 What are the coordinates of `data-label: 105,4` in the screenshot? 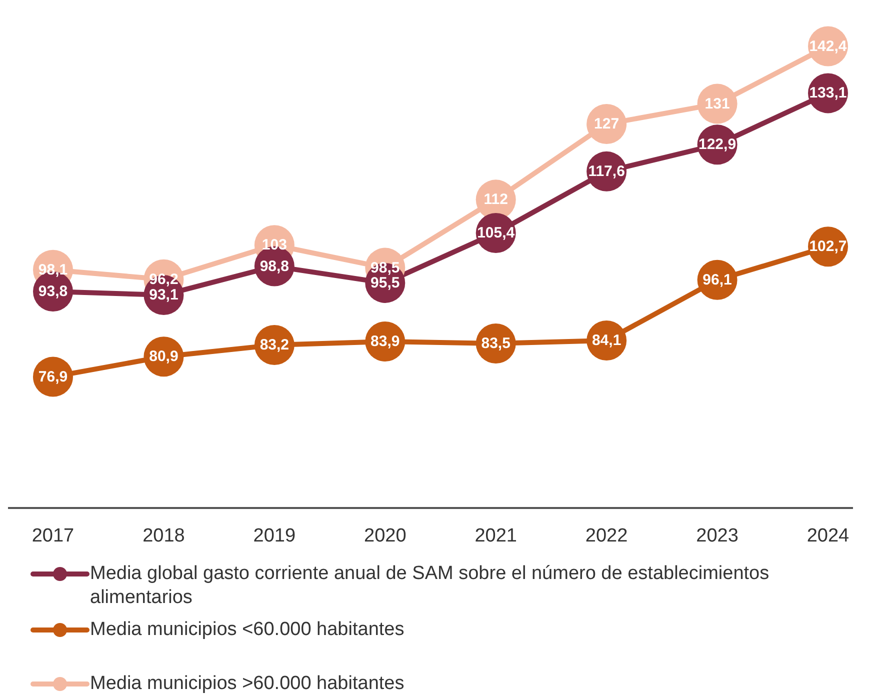 It's located at (496, 233).